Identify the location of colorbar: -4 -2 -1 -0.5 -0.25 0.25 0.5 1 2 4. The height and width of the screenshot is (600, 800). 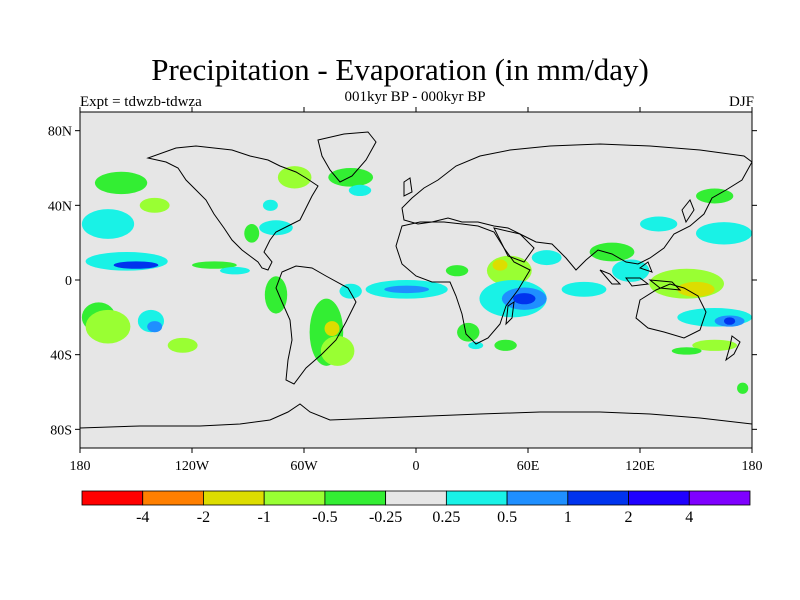
(416, 508).